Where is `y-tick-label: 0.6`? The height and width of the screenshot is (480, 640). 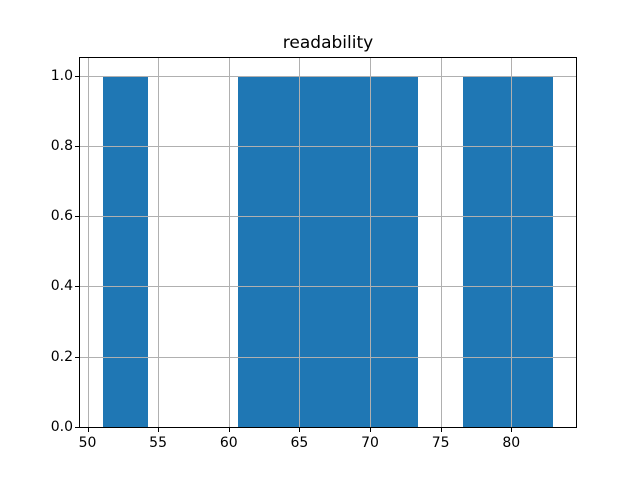 y-tick-label: 0.6 is located at coordinates (61, 216).